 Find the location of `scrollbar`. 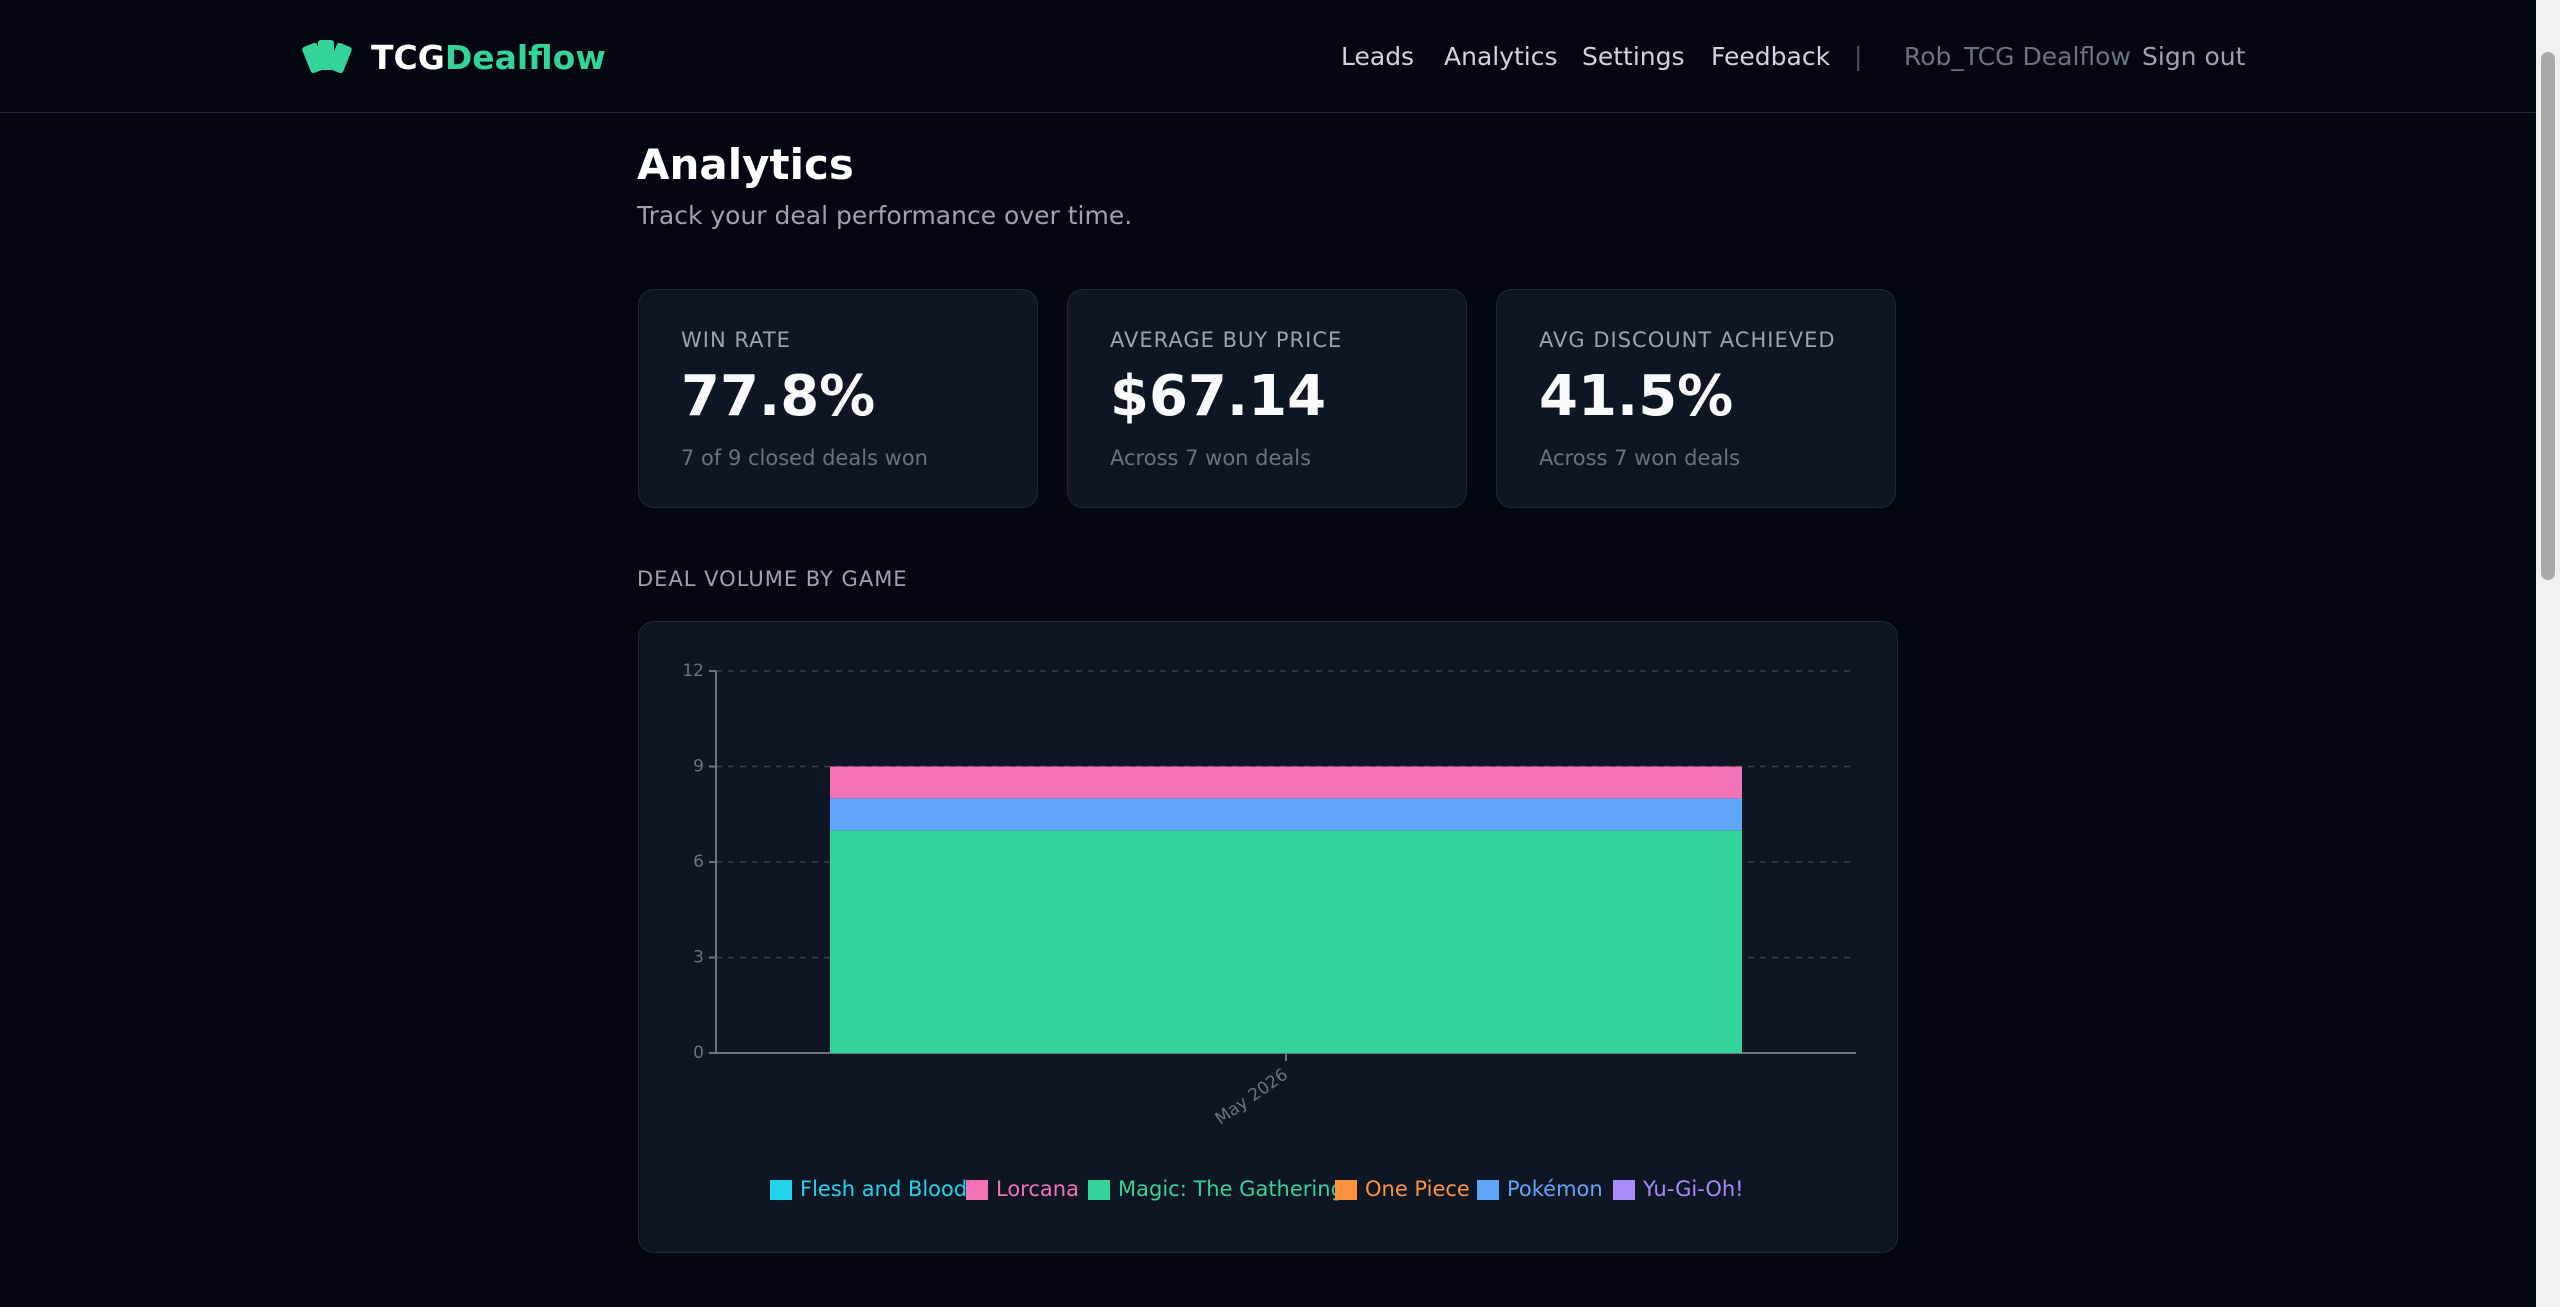

scrollbar is located at coordinates (2548, 653).